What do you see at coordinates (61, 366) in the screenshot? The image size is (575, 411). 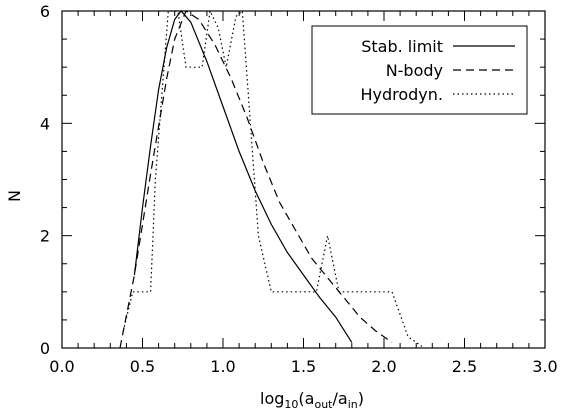 I see `x-tick-label: 0.0` at bounding box center [61, 366].